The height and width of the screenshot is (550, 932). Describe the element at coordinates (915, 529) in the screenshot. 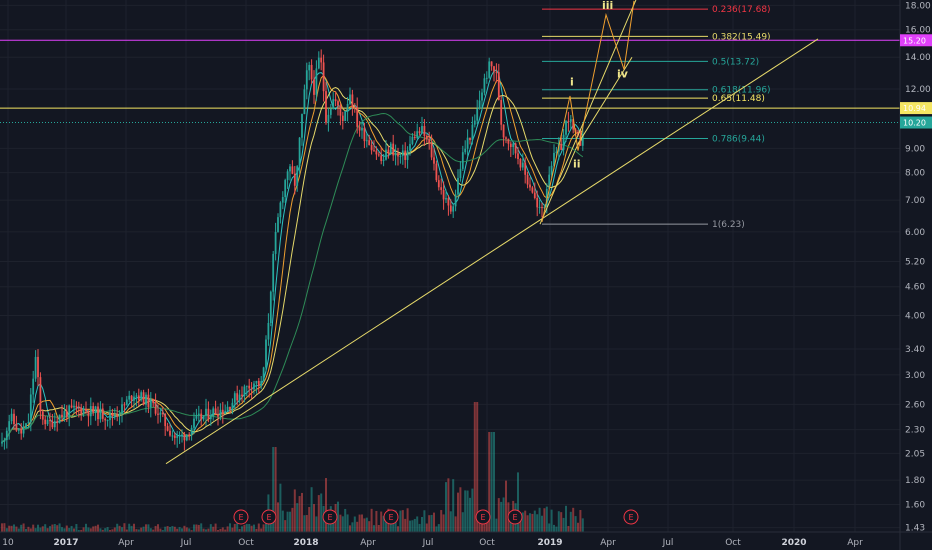

I see `price-tick-label: 1.43` at that location.